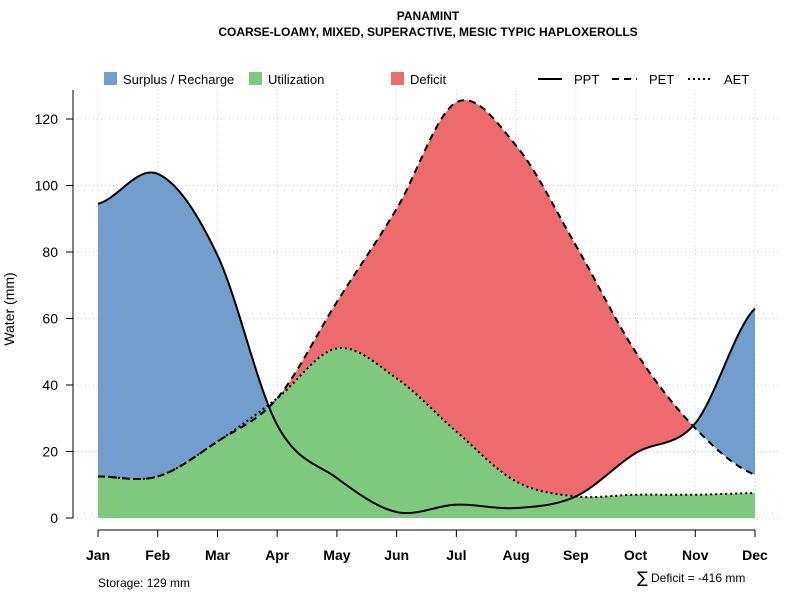 This screenshot has height=600, width=800. What do you see at coordinates (695, 555) in the screenshot?
I see `x-tick-label: Nov` at bounding box center [695, 555].